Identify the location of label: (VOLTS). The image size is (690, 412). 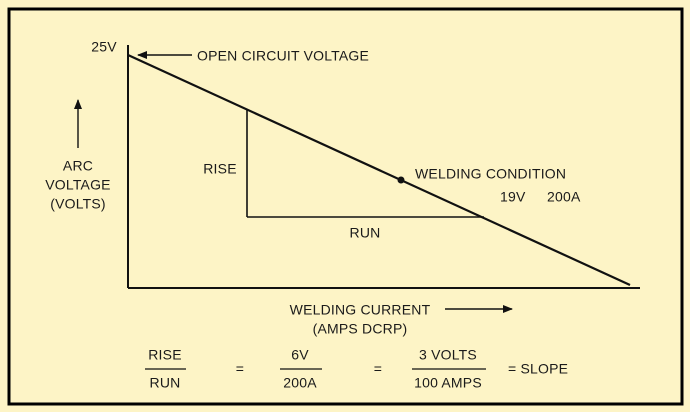
(78, 204).